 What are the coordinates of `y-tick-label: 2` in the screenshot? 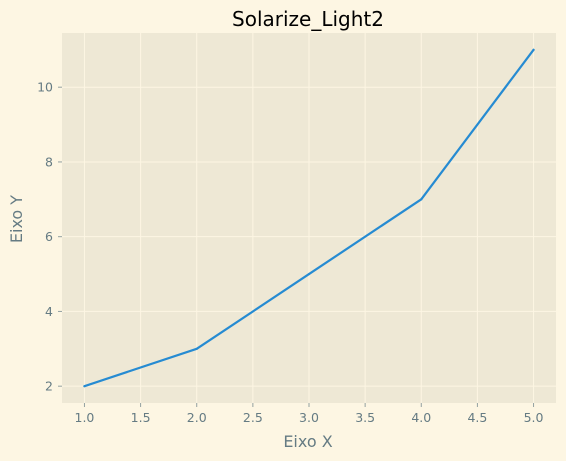 It's located at (49, 386).